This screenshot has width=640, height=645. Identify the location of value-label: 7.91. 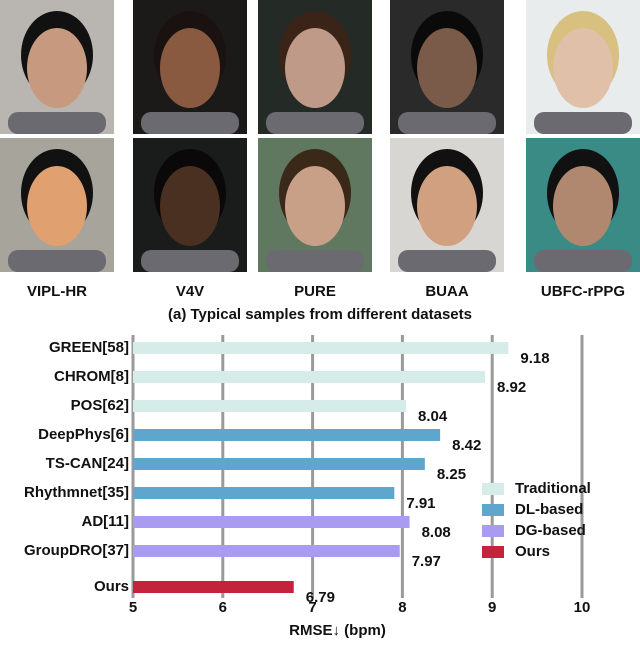
(420, 503).